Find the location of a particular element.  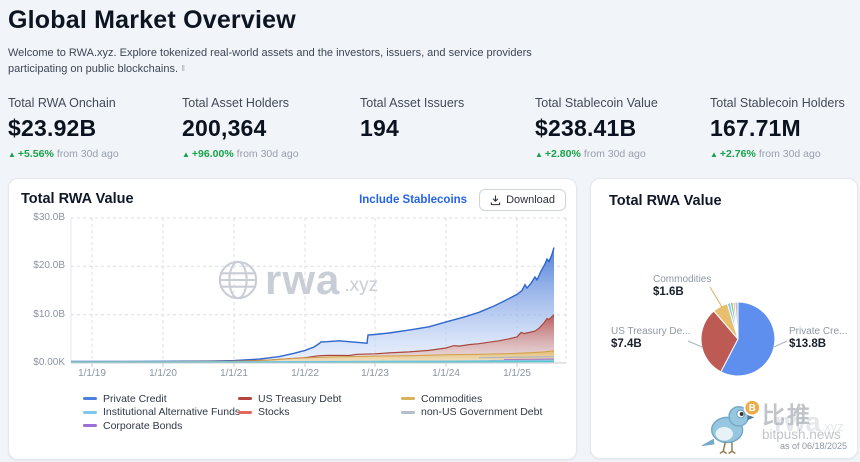

pie-slice-us-treasury is located at coordinates (719, 341).